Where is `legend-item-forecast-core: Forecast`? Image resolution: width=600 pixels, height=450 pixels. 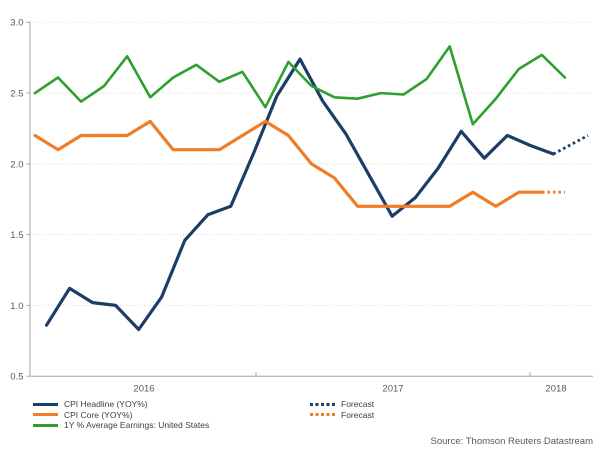 legend-item-forecast-core: Forecast is located at coordinates (342, 415).